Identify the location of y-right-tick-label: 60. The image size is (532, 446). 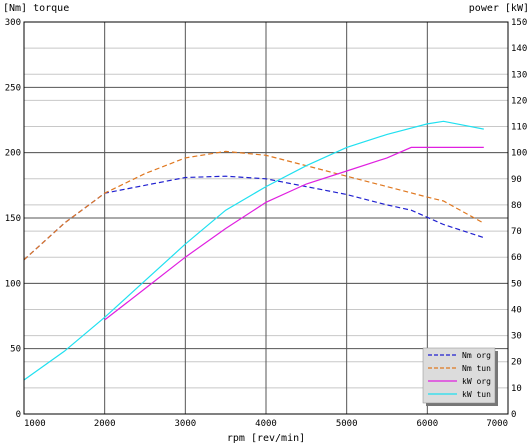
(516, 258).